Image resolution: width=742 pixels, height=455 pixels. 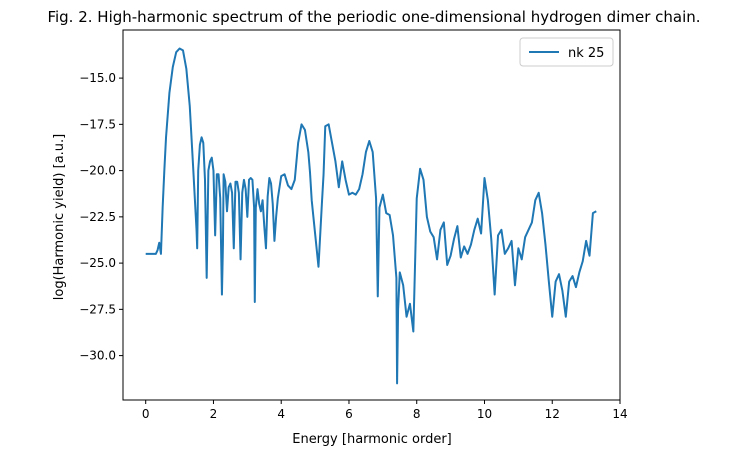 What do you see at coordinates (214, 414) in the screenshot?
I see `x-tick-label: 2` at bounding box center [214, 414].